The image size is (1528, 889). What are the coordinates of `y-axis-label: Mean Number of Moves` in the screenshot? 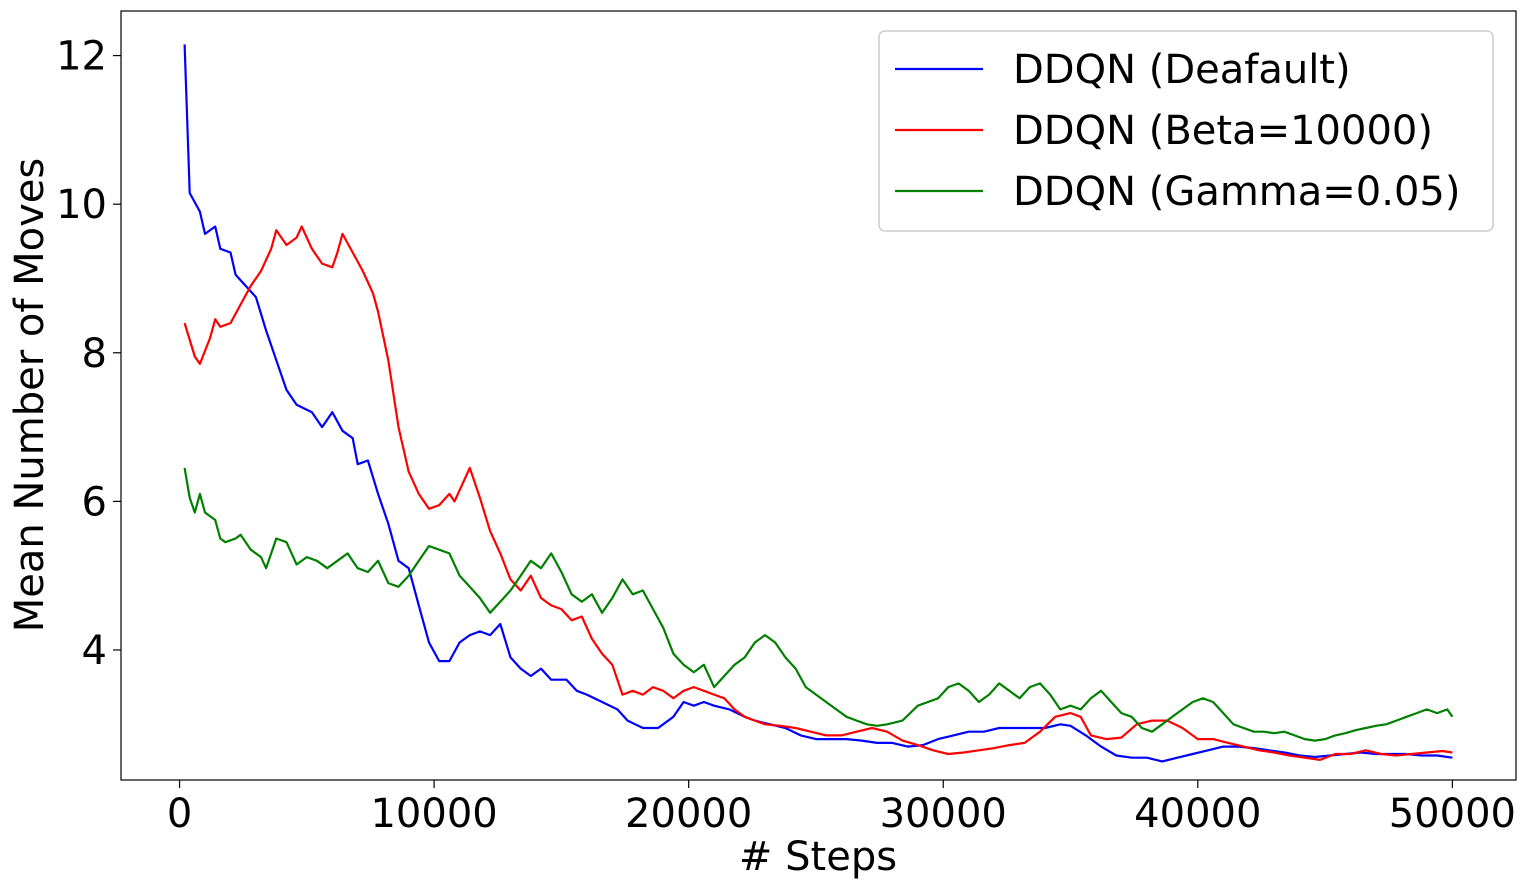 It's located at (30, 395).